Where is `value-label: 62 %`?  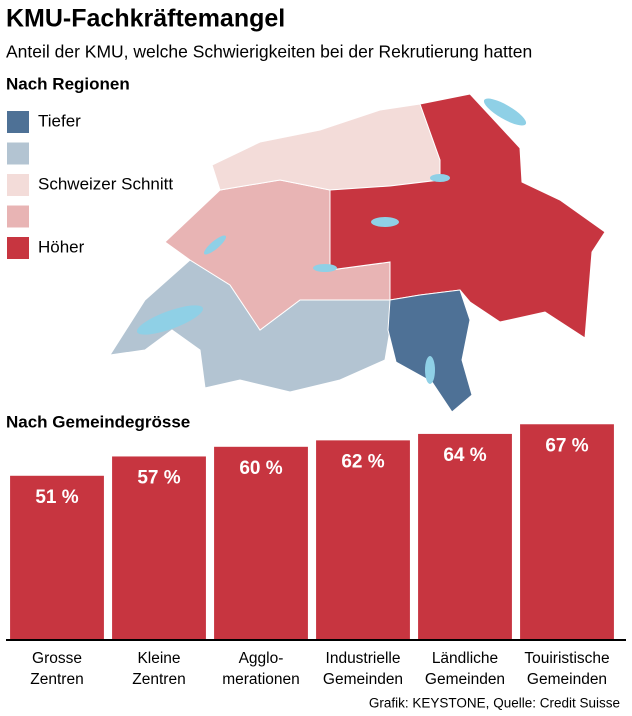 value-label: 62 % is located at coordinates (362, 461).